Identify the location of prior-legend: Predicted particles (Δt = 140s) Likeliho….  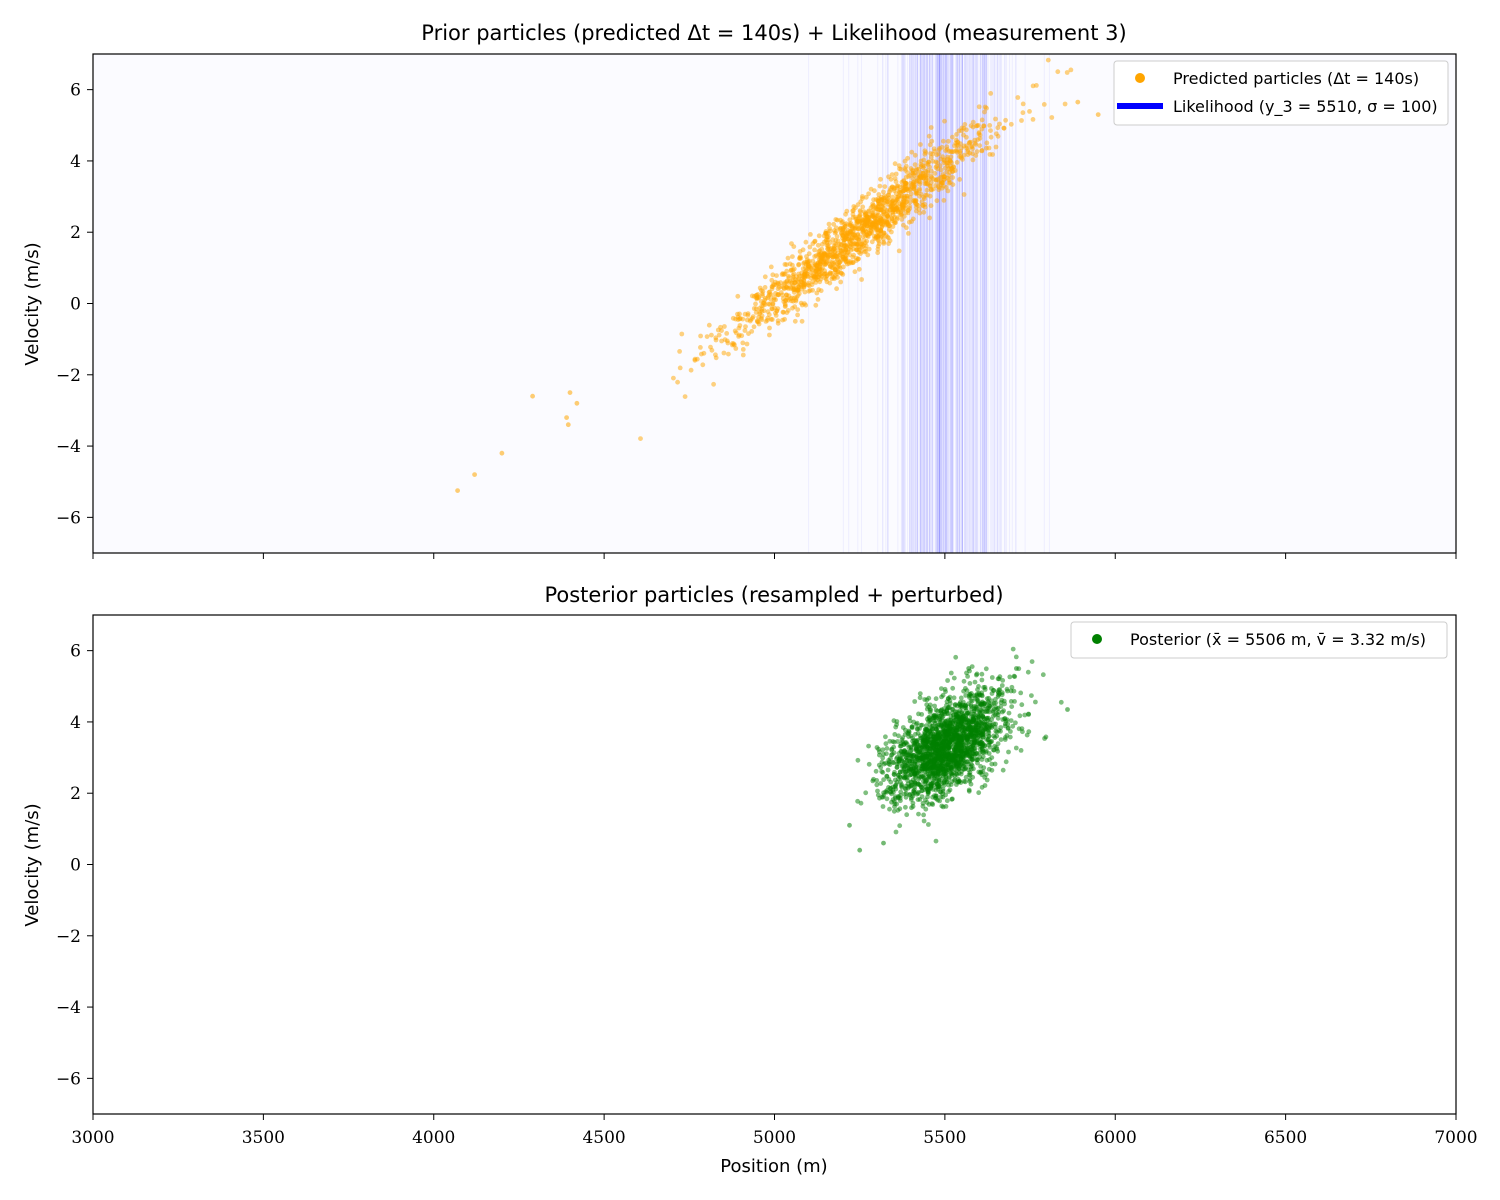
(1281, 93).